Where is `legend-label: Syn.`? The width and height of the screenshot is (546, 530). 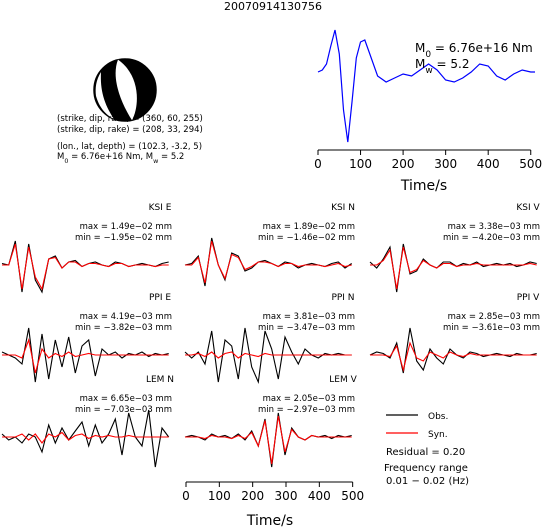
legend-label: Syn. is located at coordinates (438, 435).